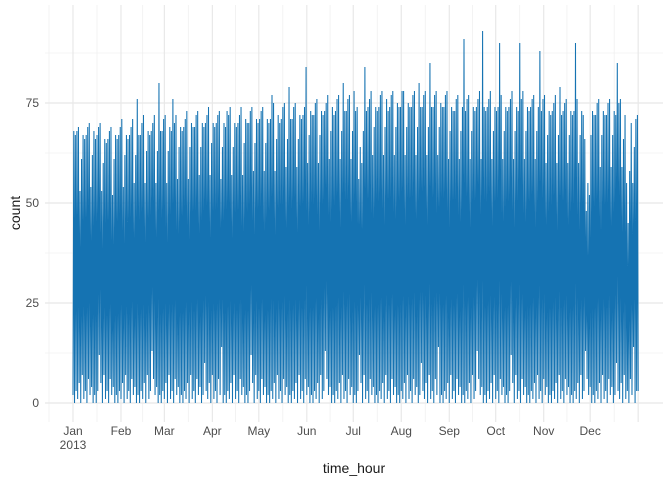 Image resolution: width=672 pixels, height=480 pixels. I want to click on x-tick-label: Nov, so click(543, 431).